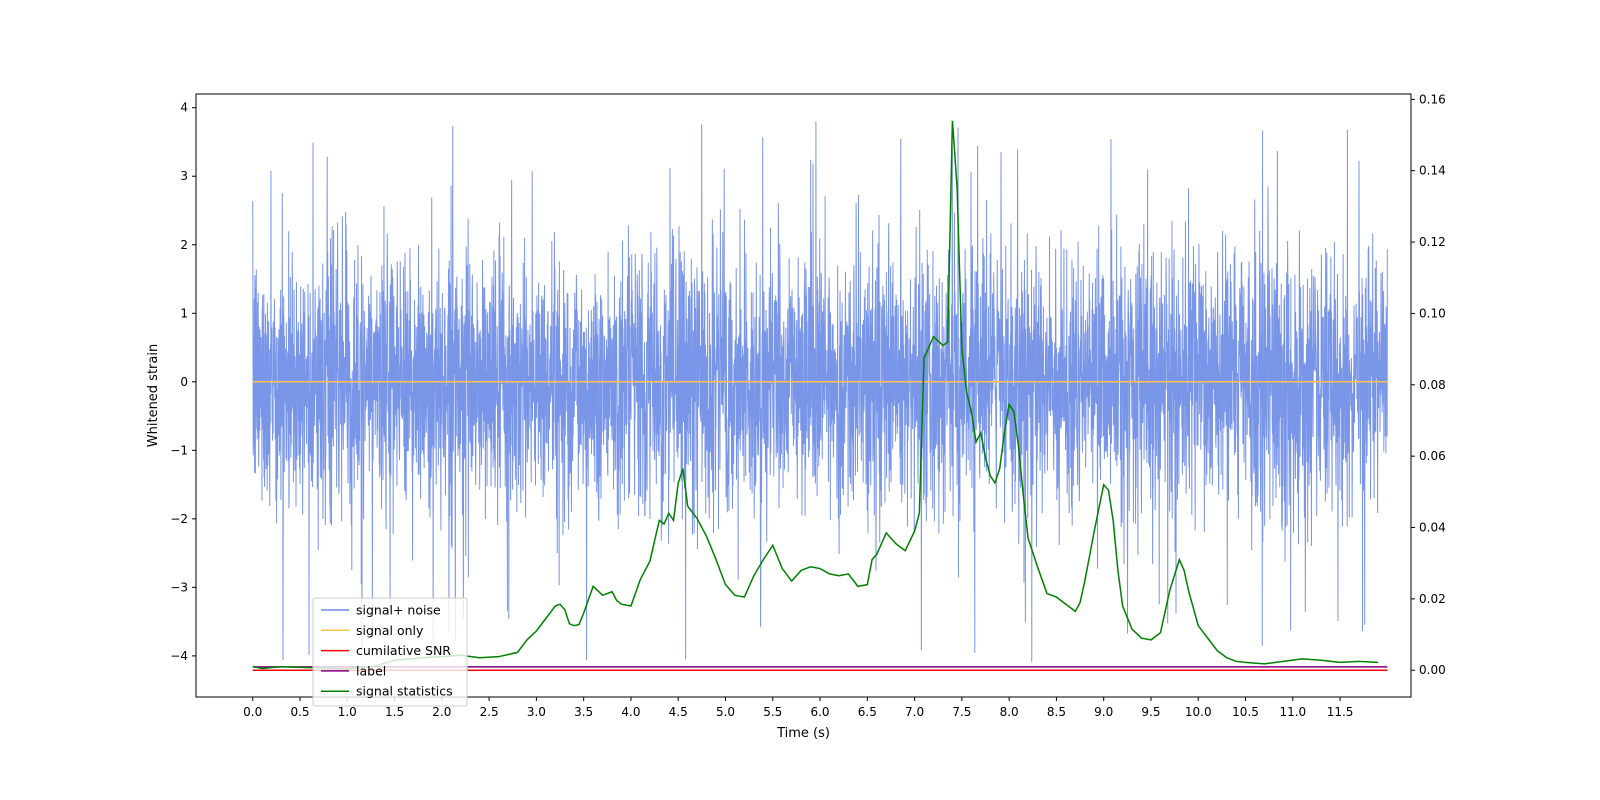 This screenshot has height=800, width=1600. Describe the element at coordinates (179, 450) in the screenshot. I see `y-tick-label: −1` at that location.